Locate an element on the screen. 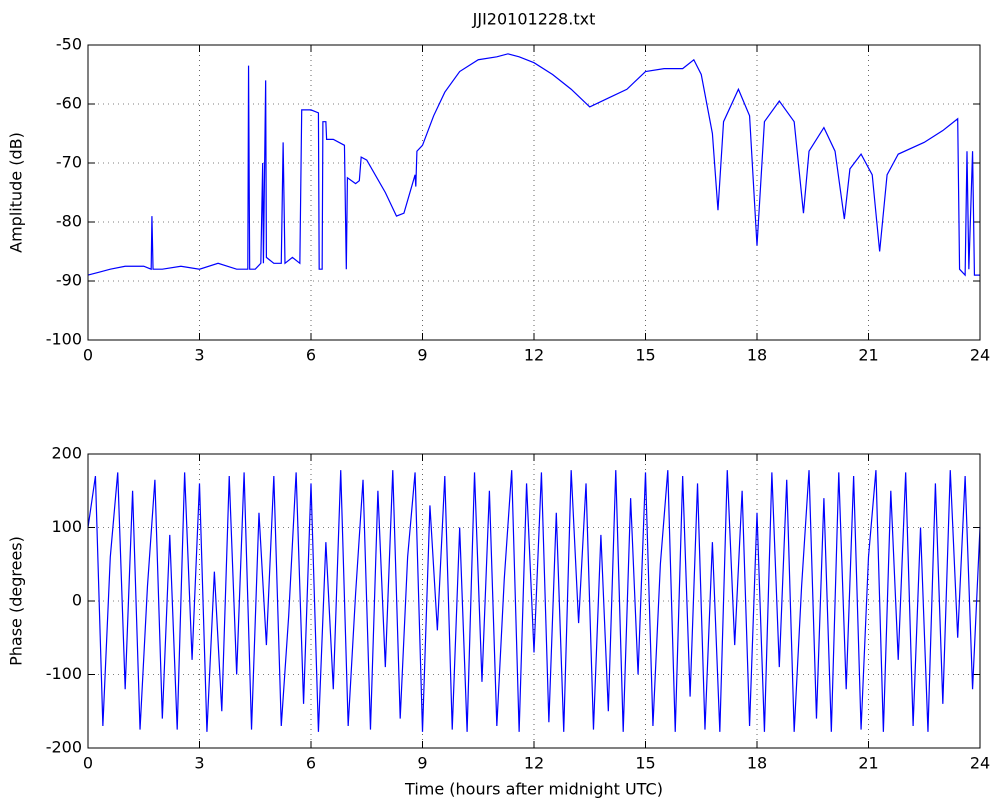 This screenshot has width=998, height=806. x-axis-label: Time (hours after midnight UTC) is located at coordinates (533, 789).